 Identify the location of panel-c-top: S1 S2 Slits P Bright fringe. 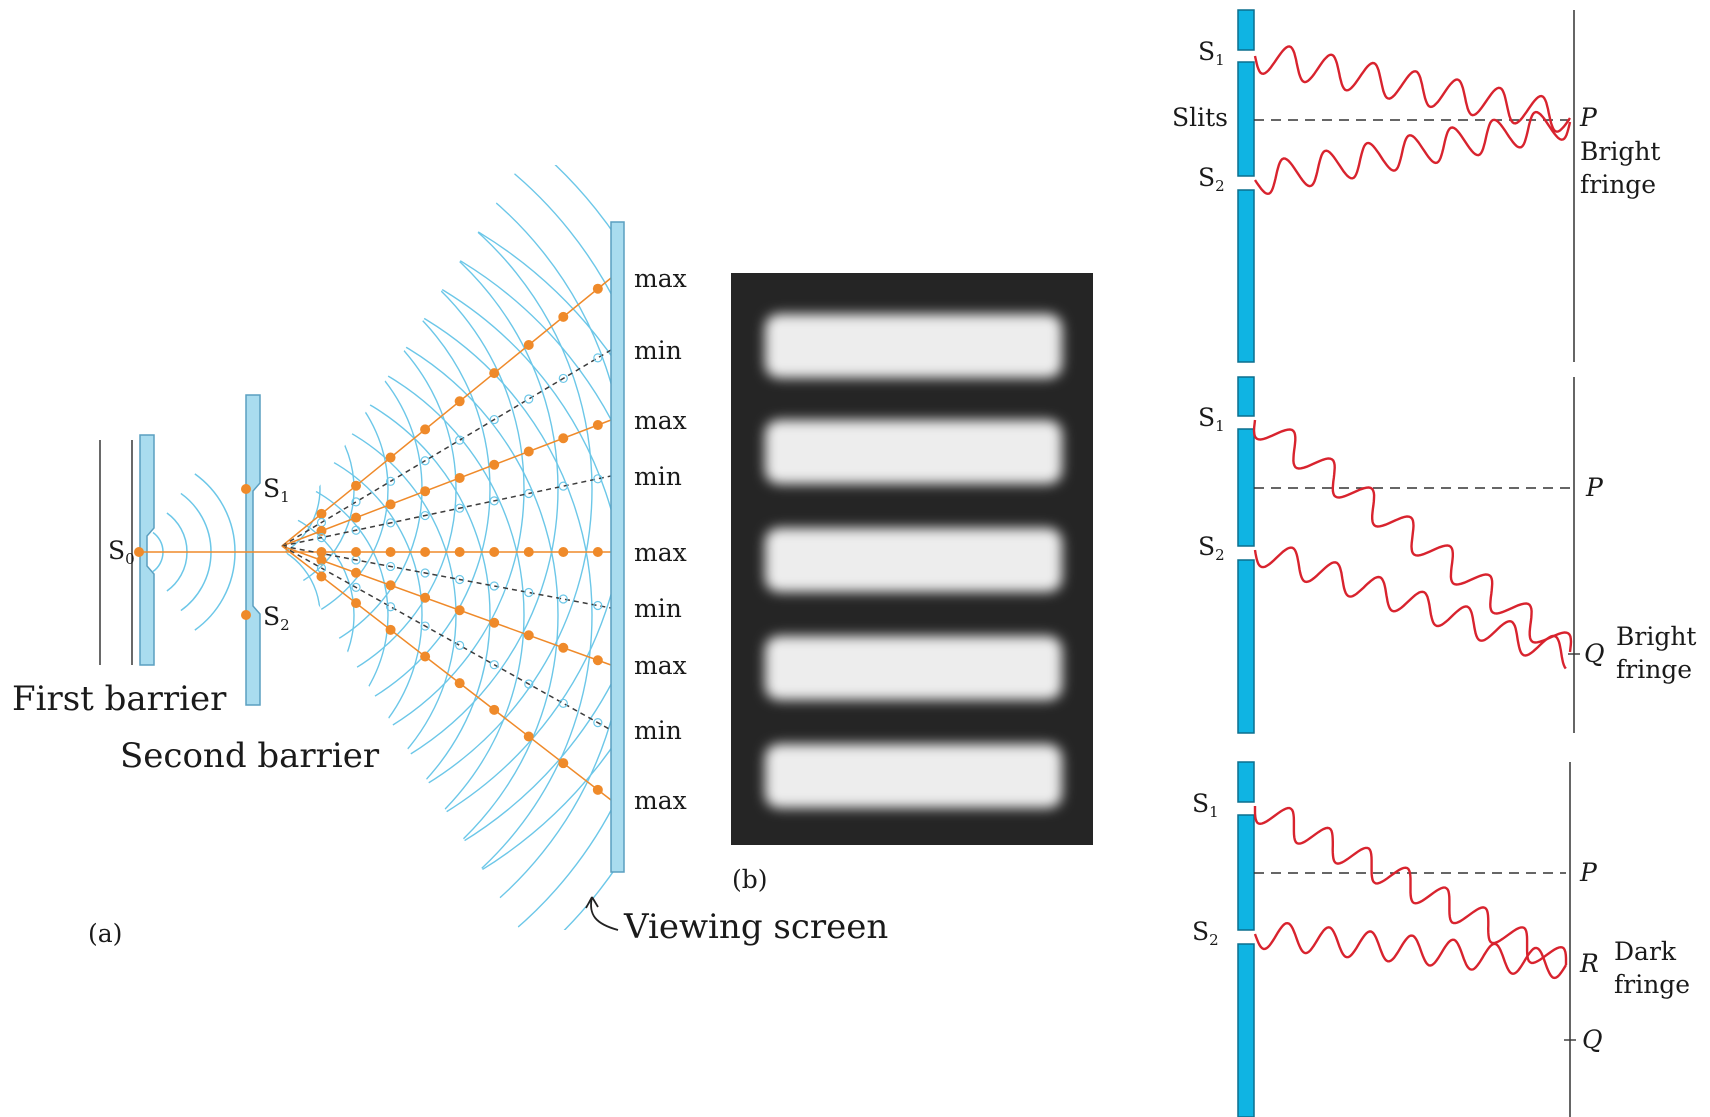
(1416, 186).